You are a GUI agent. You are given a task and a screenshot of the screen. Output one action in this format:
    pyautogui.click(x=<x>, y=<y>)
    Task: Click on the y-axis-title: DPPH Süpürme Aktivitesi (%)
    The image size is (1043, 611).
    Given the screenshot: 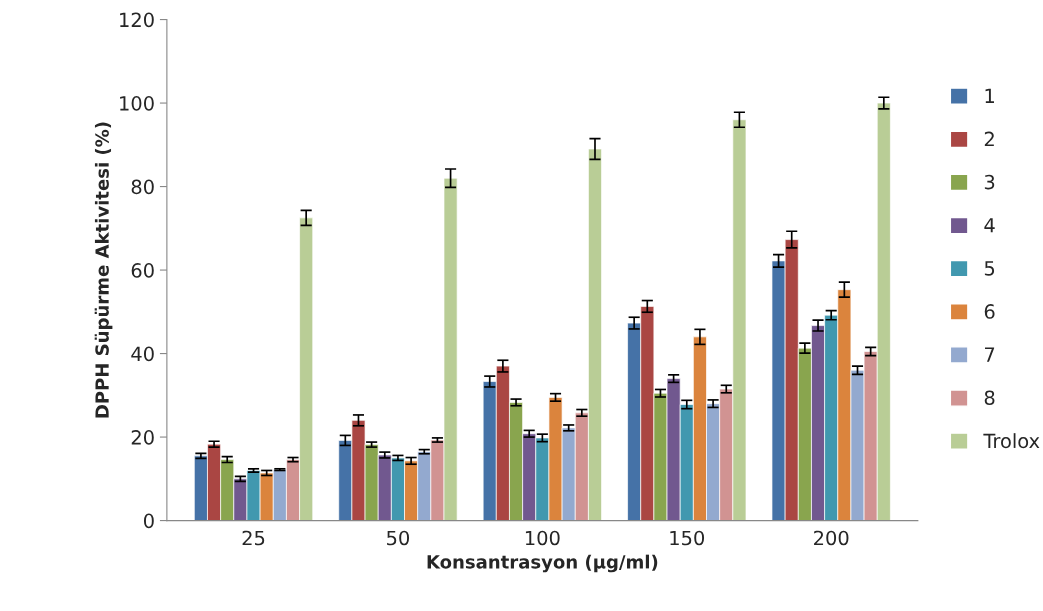 What is the action you would take?
    pyautogui.click(x=103, y=270)
    